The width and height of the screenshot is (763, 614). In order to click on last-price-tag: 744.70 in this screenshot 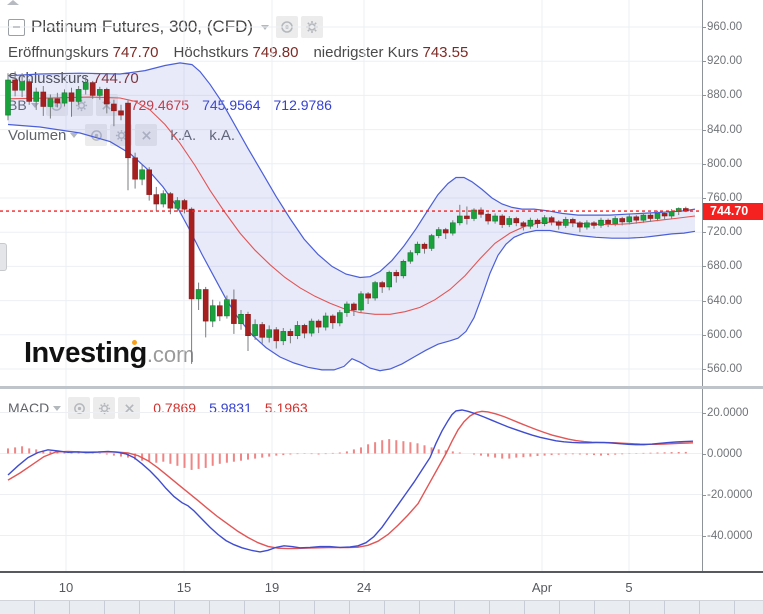, I will do `click(733, 211)`.